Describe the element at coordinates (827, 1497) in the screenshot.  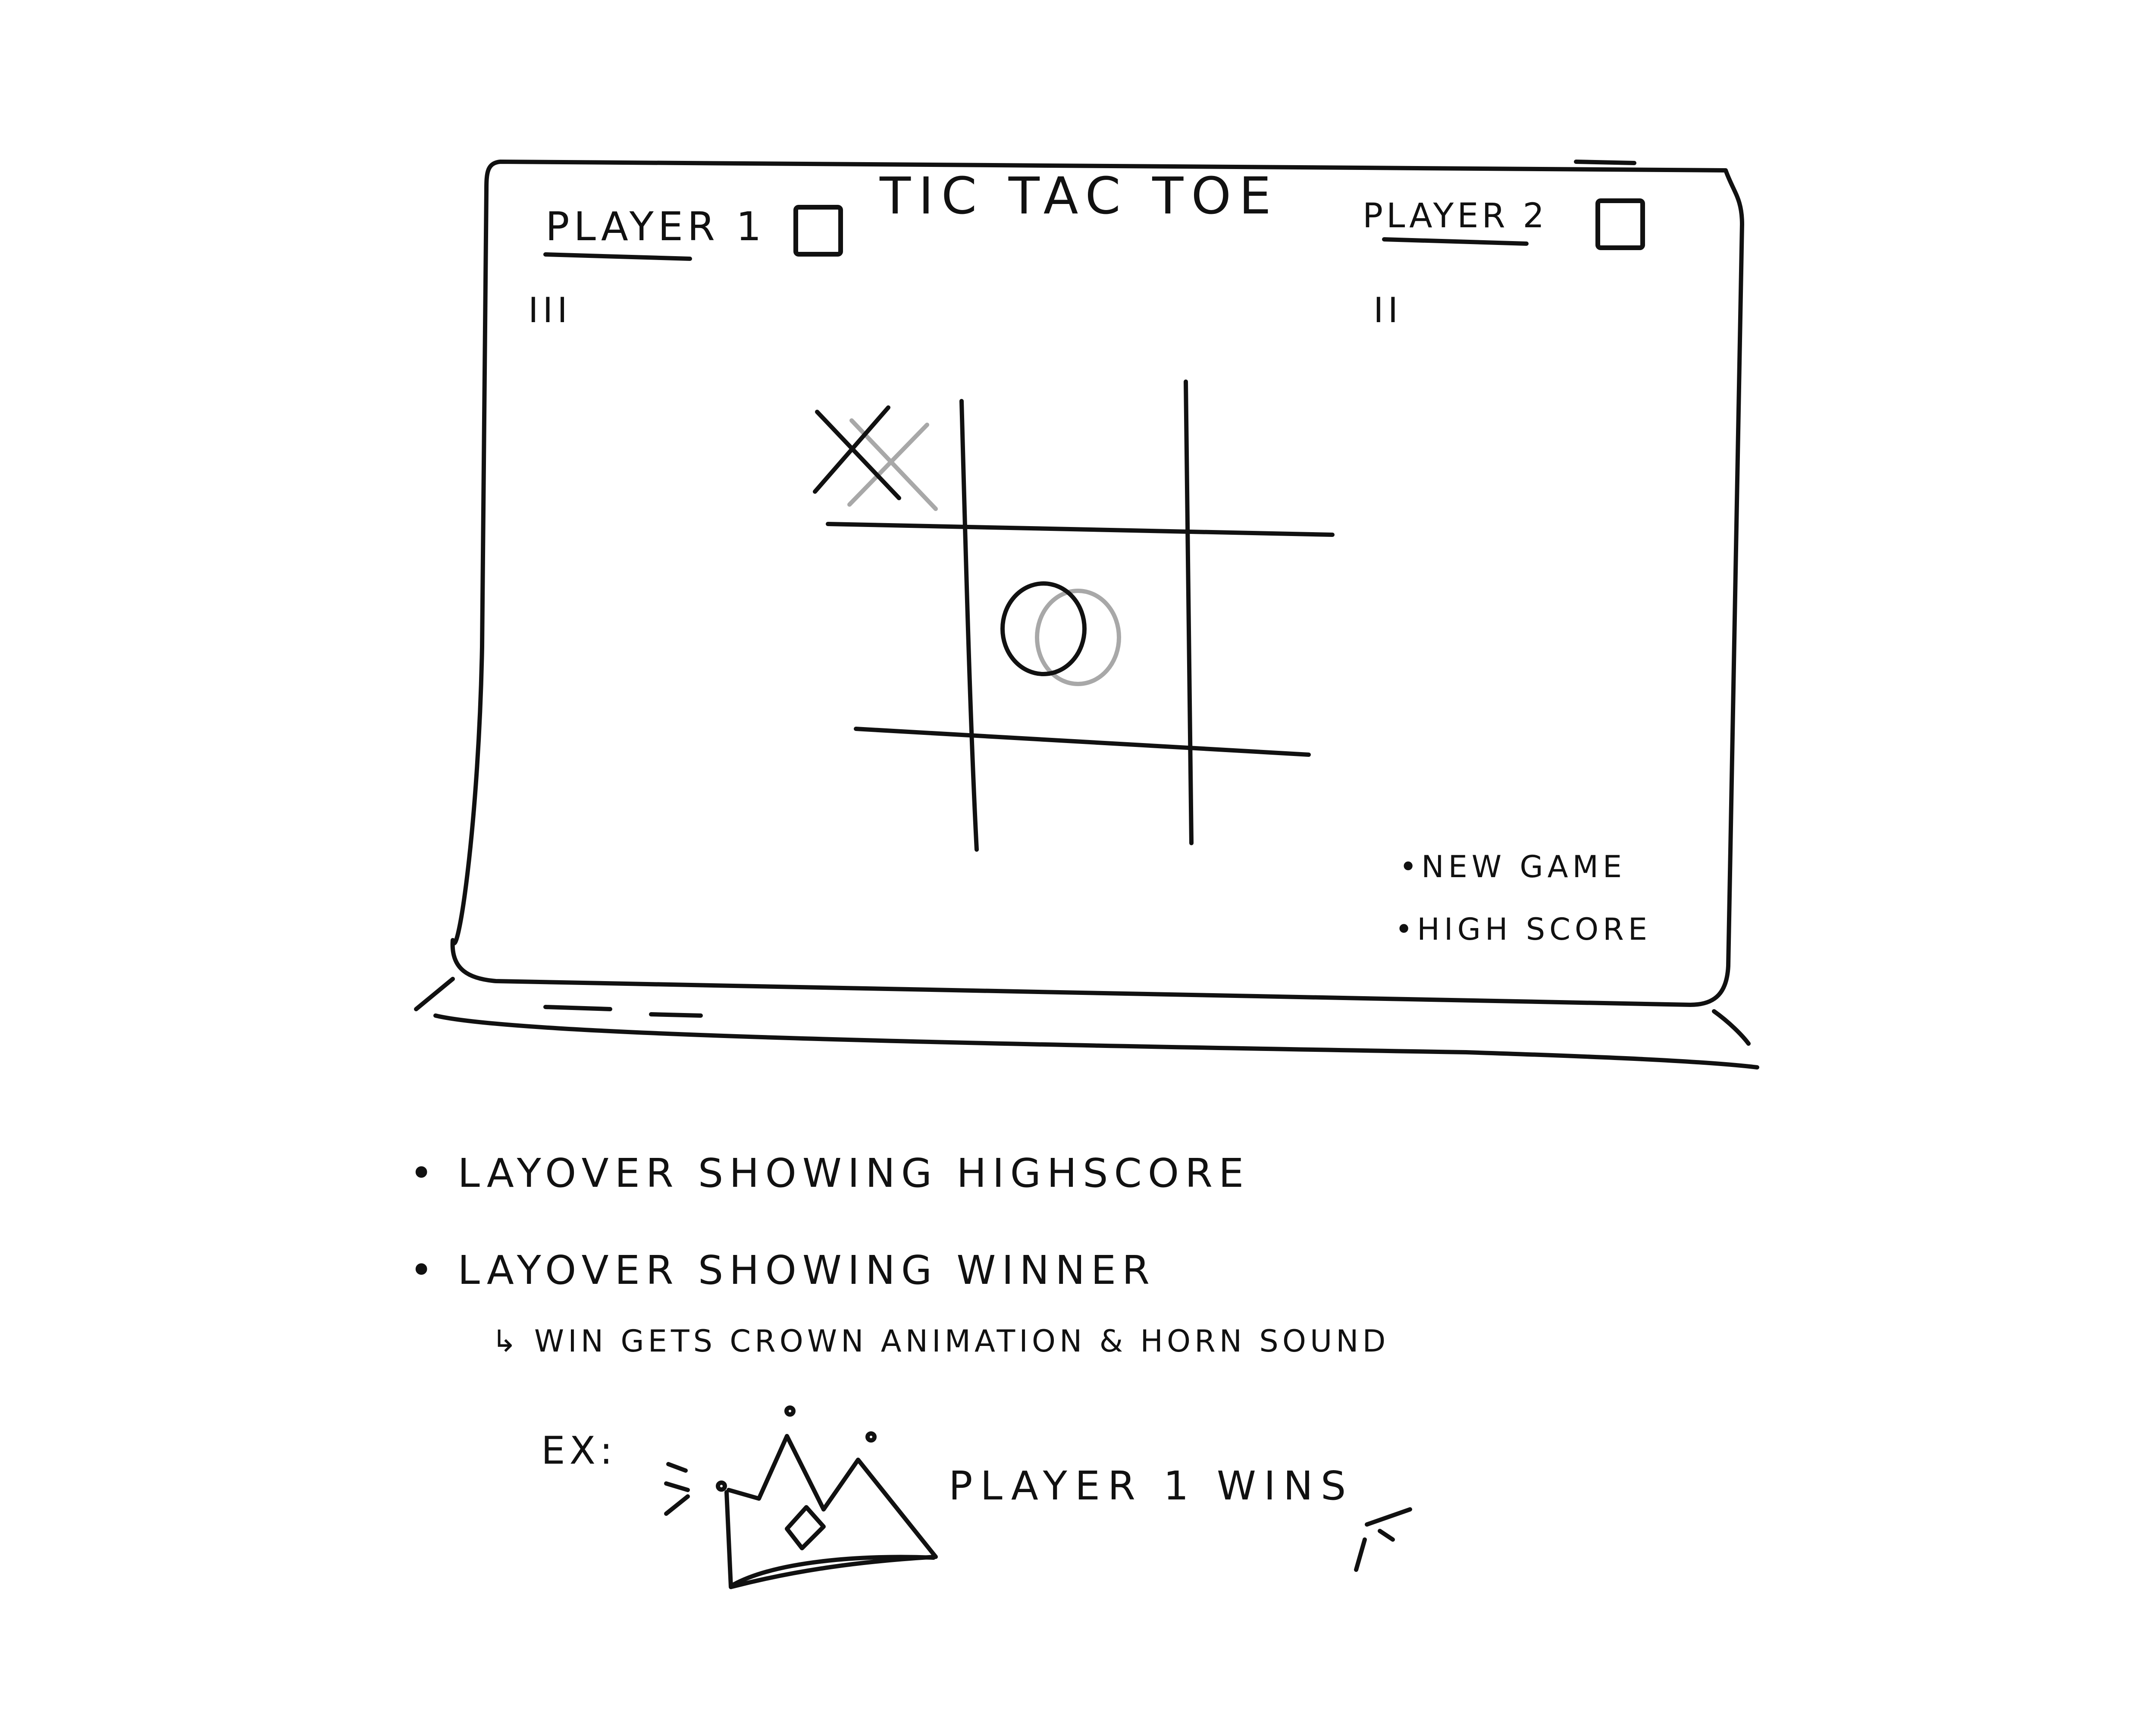
I see `crown-icon` at that location.